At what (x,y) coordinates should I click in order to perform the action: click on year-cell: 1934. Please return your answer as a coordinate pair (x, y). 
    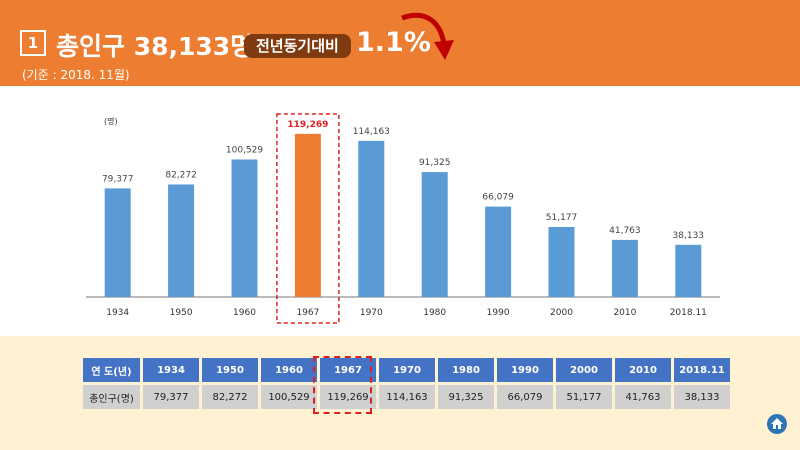
    Looking at the image, I should click on (171, 370).